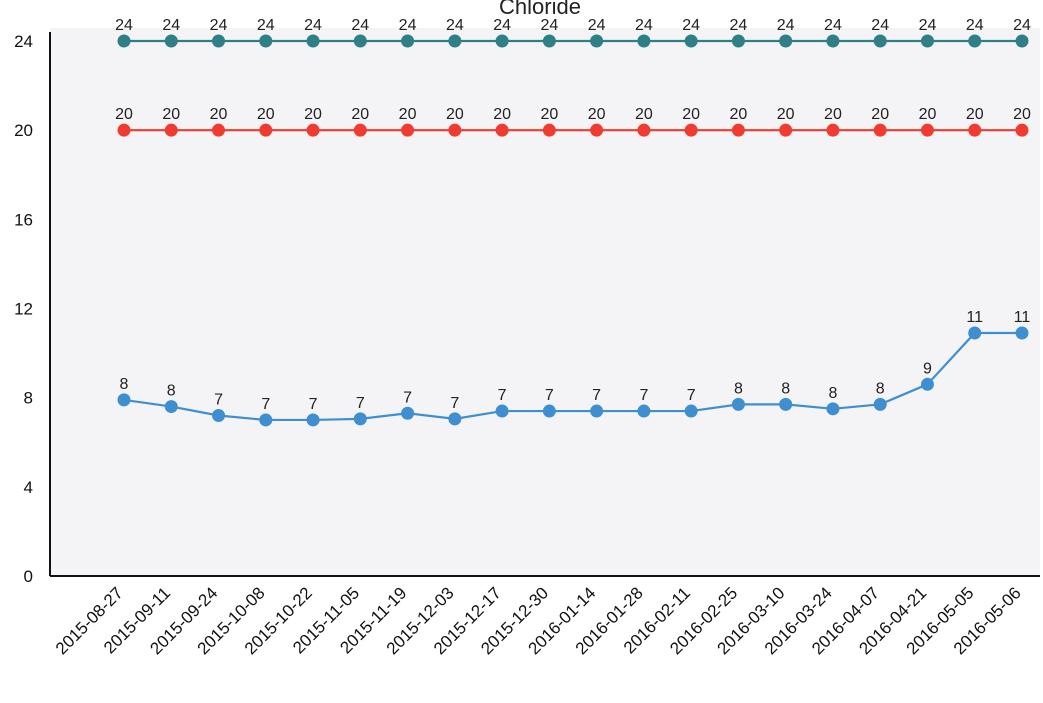 The image size is (1043, 703). I want to click on y-tick-label: 12, so click(23, 309).